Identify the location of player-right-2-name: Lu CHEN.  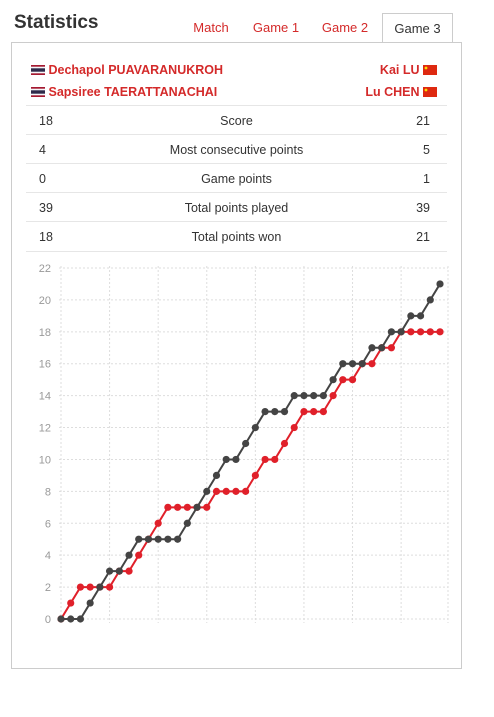
(392, 92).